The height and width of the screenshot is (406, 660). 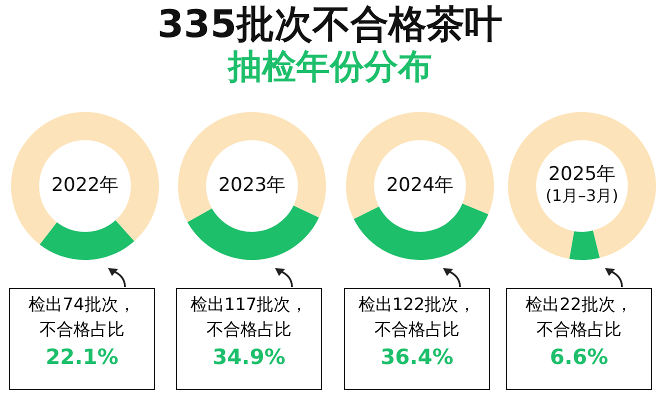 What do you see at coordinates (85, 185) in the screenshot?
I see `text: 2022年` at bounding box center [85, 185].